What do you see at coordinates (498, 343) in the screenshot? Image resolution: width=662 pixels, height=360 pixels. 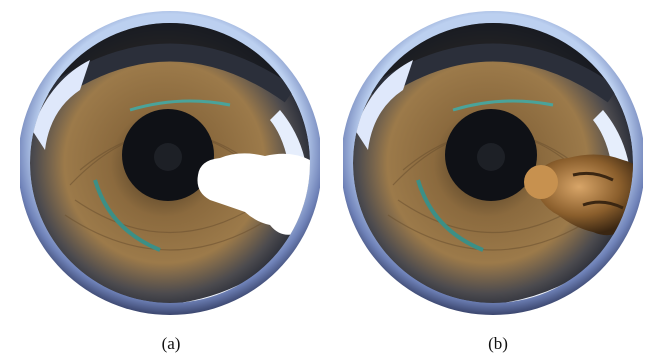 I see `caption-b: (b)` at bounding box center [498, 343].